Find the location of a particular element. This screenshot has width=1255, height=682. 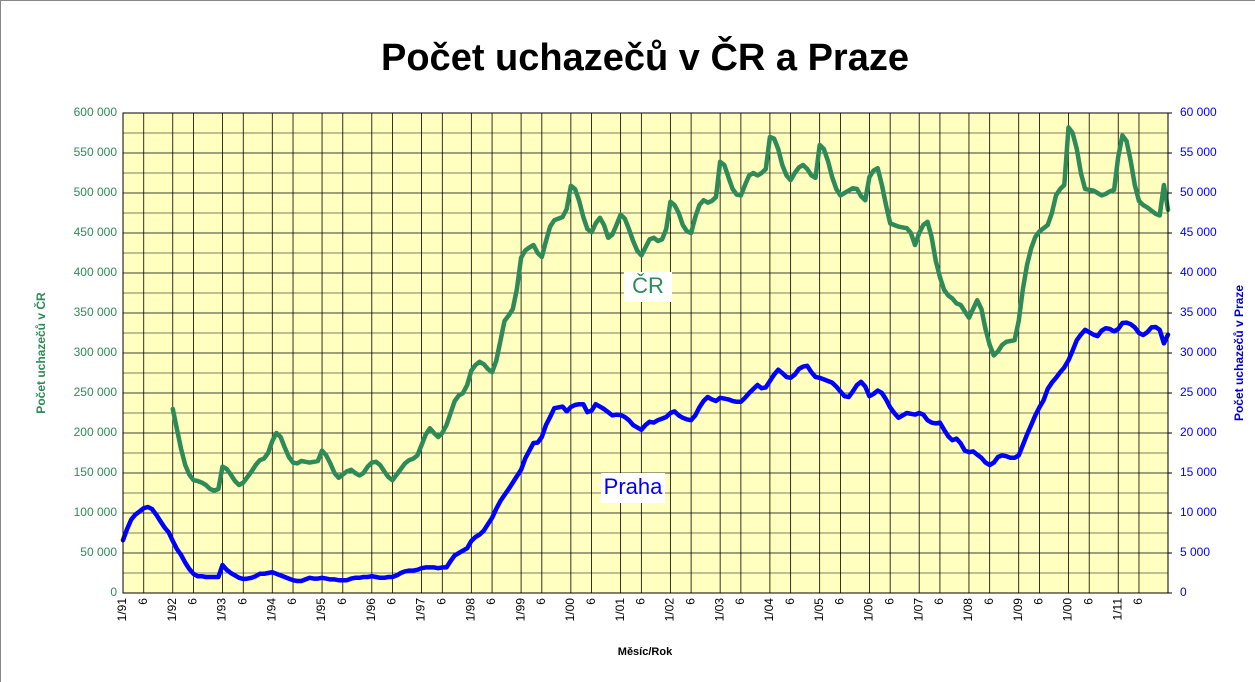

y-tick-label: 500 000 is located at coordinates (96, 192).